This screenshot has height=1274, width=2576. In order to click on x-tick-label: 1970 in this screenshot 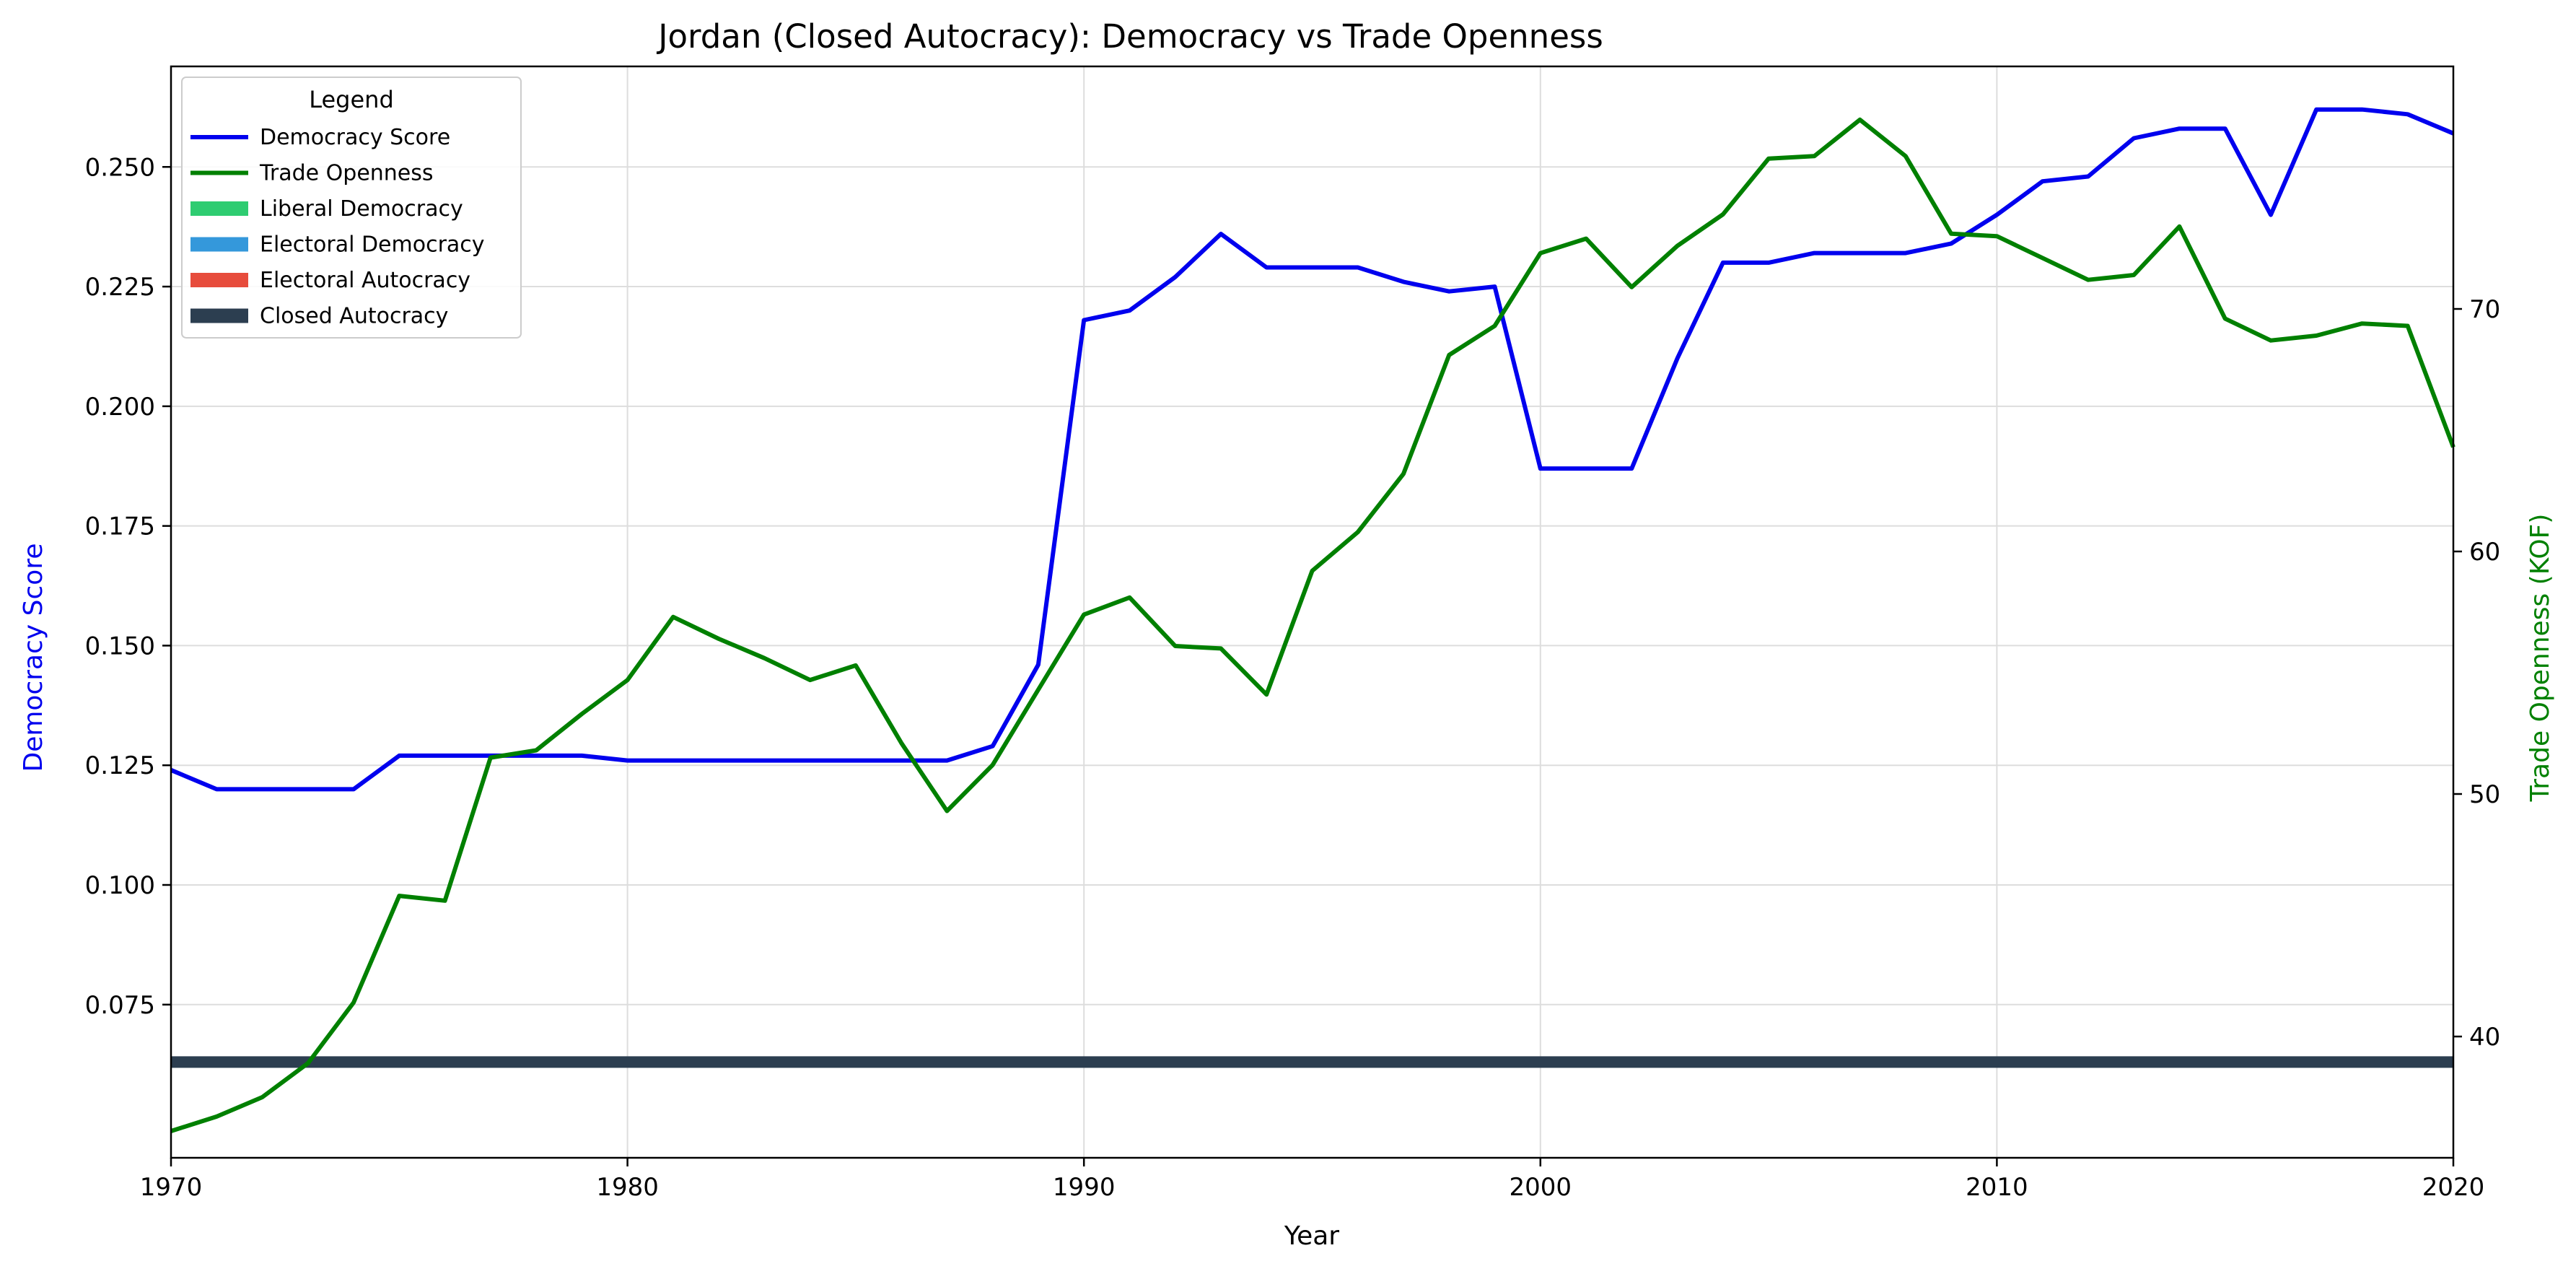, I will do `click(171, 1187)`.